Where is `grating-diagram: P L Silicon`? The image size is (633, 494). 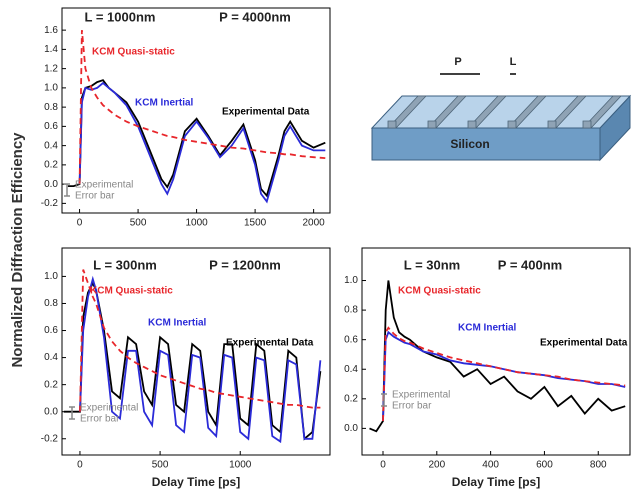 grating-diagram: P L Silicon is located at coordinates (501, 109).